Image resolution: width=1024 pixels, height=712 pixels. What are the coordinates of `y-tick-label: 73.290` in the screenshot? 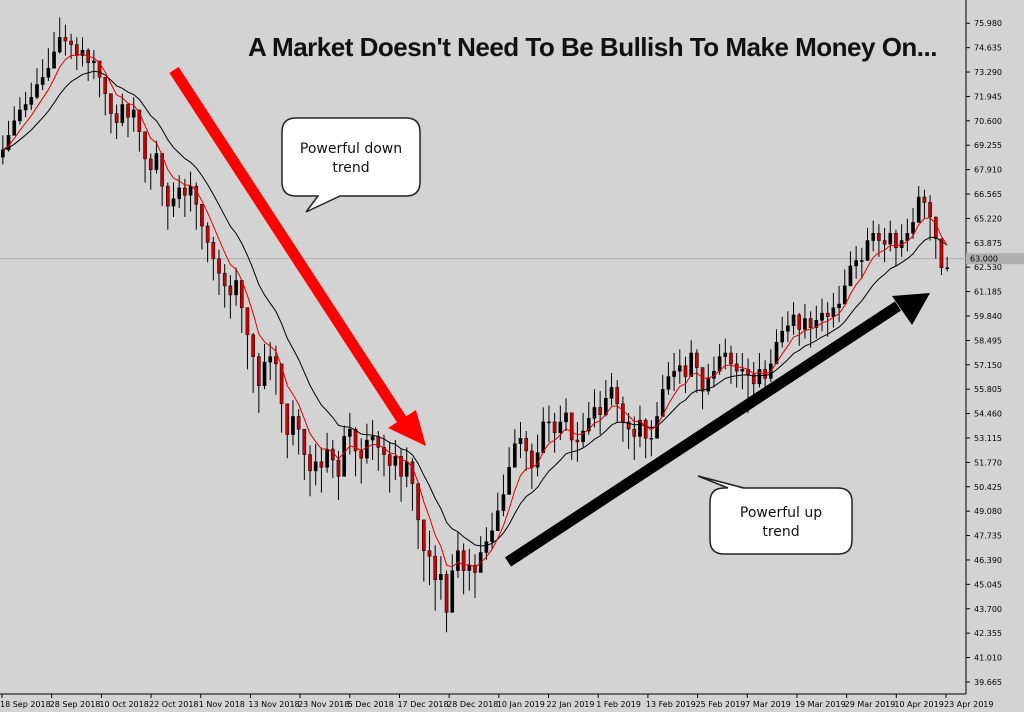 It's located at (988, 72).